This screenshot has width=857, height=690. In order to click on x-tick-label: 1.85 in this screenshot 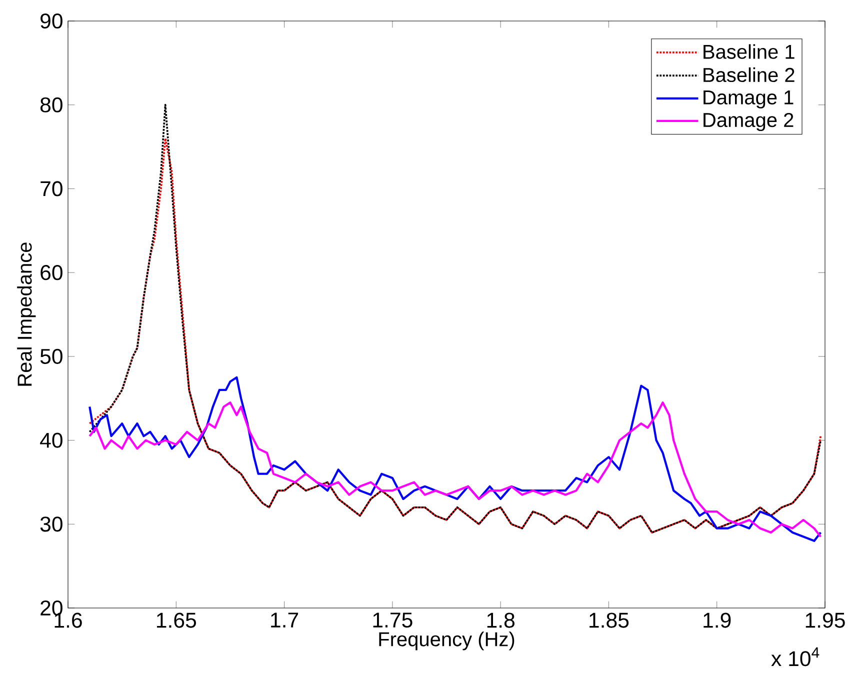, I will do `click(609, 620)`.